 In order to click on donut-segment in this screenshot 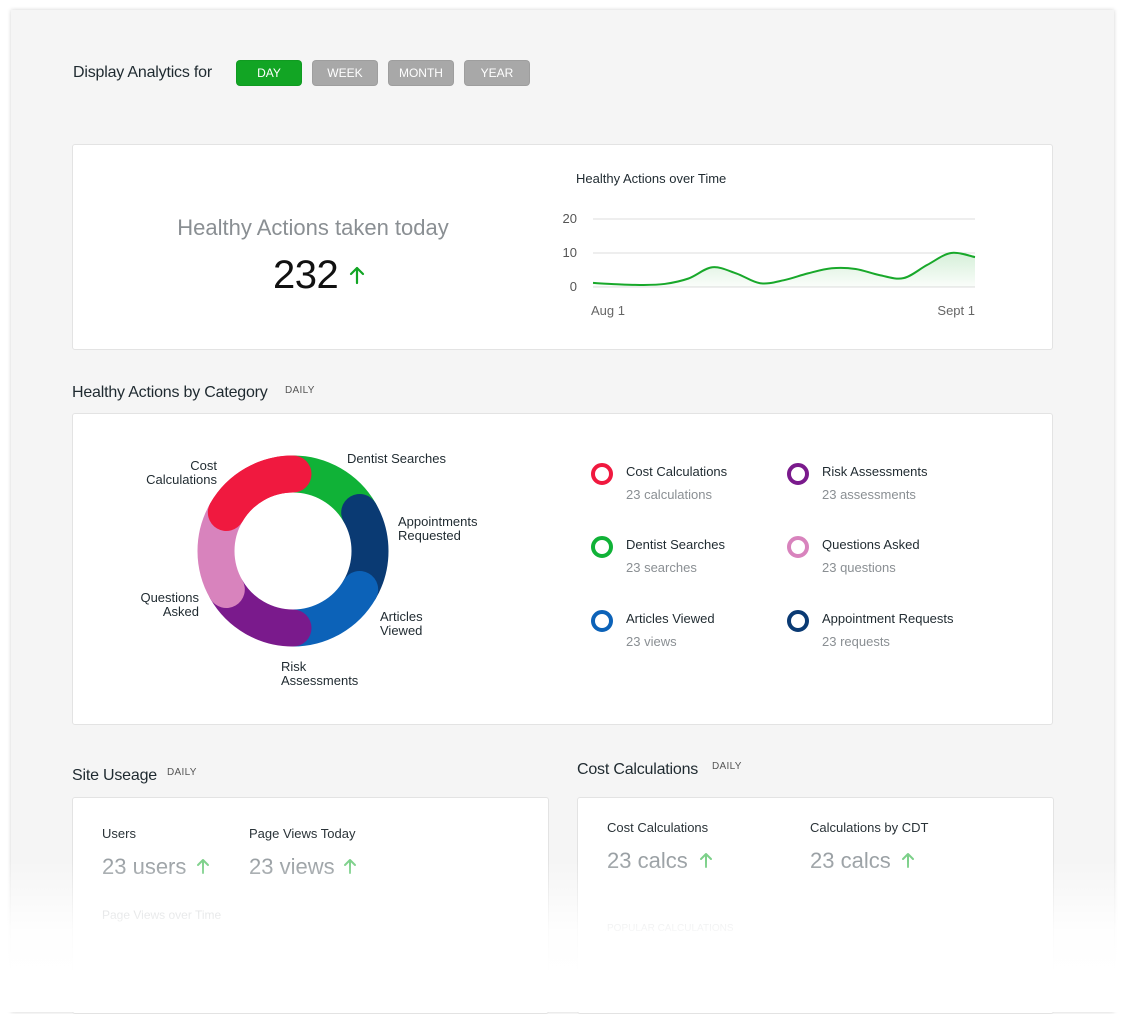, I will do `click(259, 493)`.